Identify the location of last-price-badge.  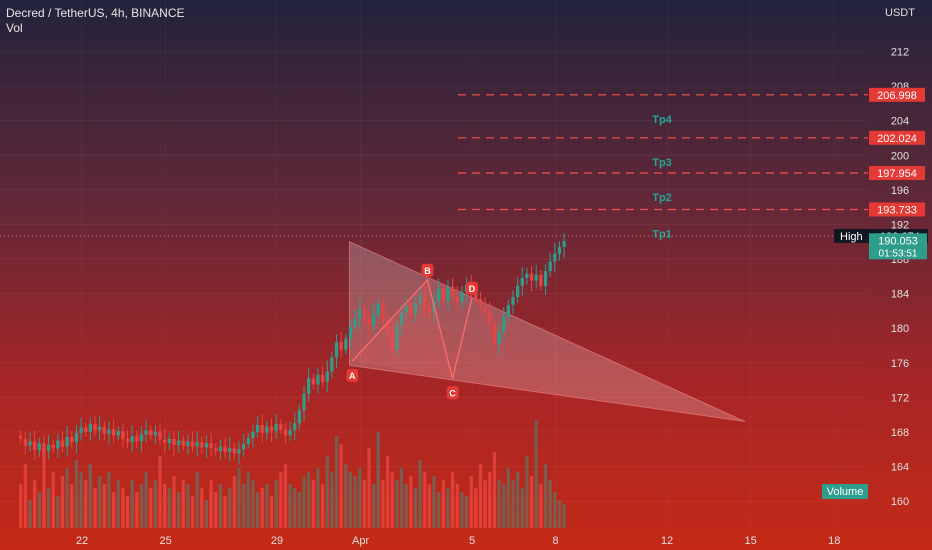
(898, 246).